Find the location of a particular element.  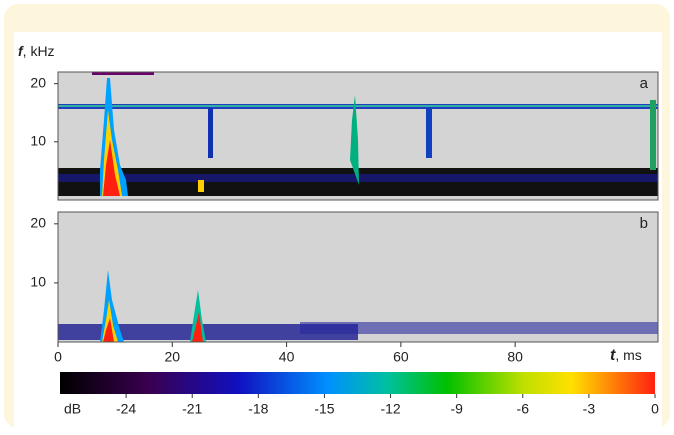

x-tick-label: 40 is located at coordinates (287, 357).